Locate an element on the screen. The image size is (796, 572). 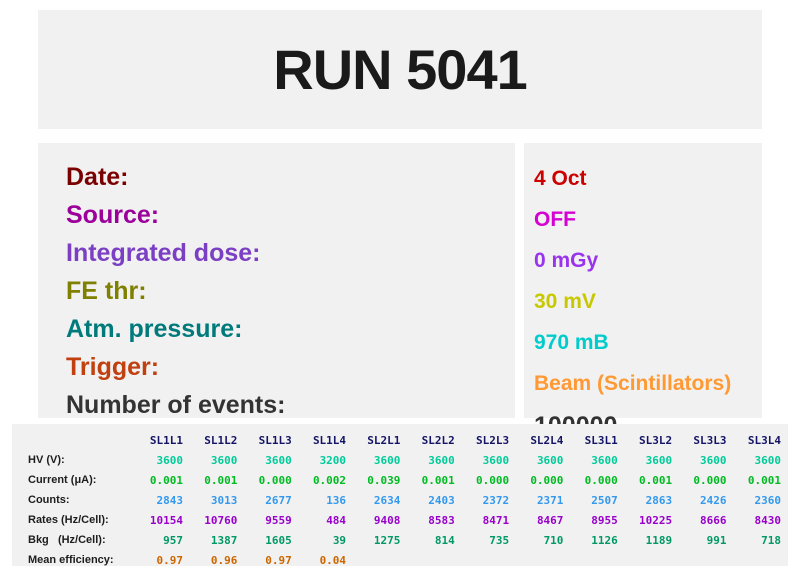
table-column-header-sl2l3: SL2L3 is located at coordinates (492, 440).